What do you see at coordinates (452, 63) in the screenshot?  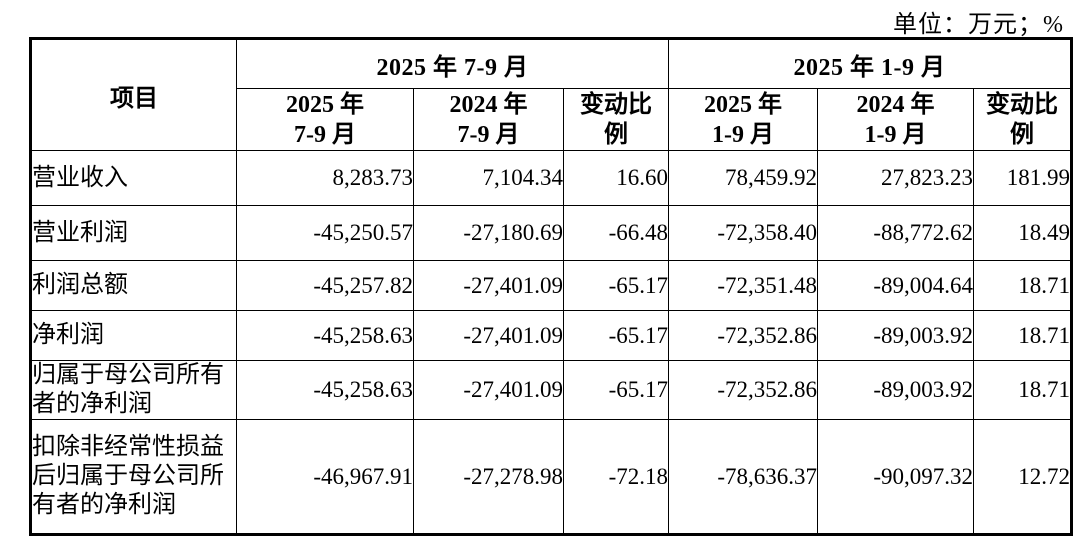 I see `group-header-2025-q3: 2025 年 7-9 月` at bounding box center [452, 63].